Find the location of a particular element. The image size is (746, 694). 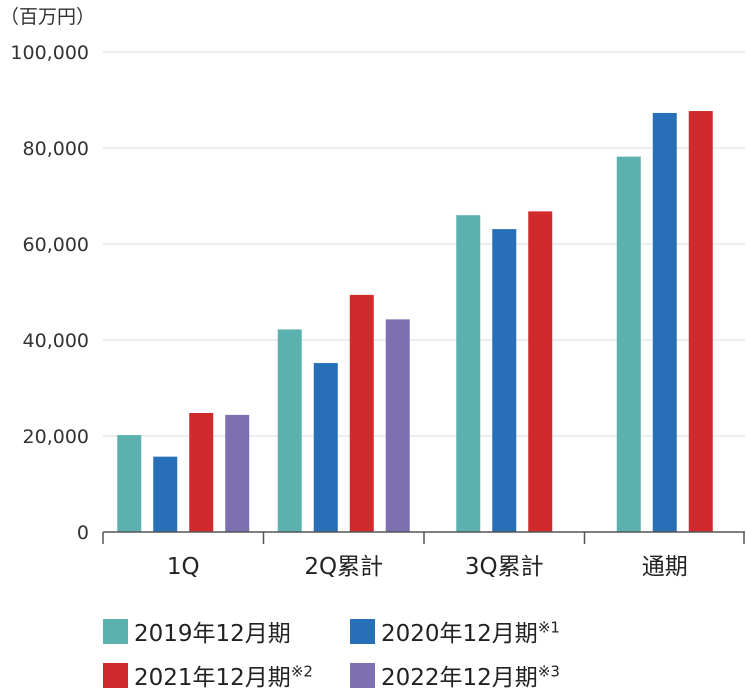

legend-series-name: 2019年12月期 is located at coordinates (212, 634).